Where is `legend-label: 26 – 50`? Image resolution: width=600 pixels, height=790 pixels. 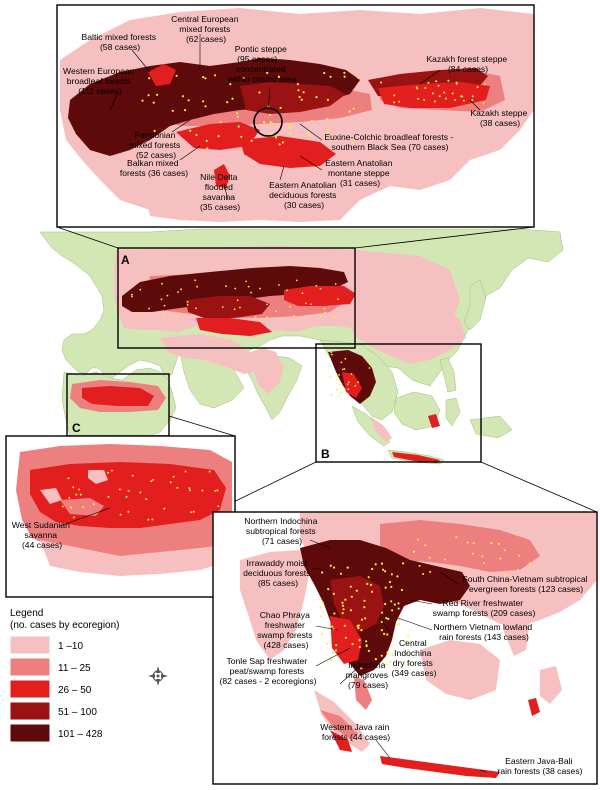
legend-label: 26 – 50 is located at coordinates (75, 690).